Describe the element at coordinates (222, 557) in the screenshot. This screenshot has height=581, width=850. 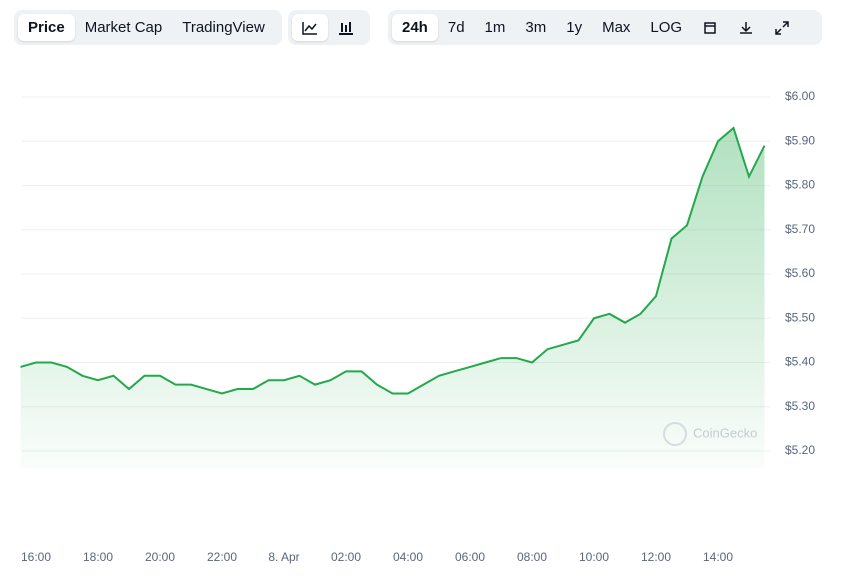
I see `x-tick-label: 22:00` at that location.